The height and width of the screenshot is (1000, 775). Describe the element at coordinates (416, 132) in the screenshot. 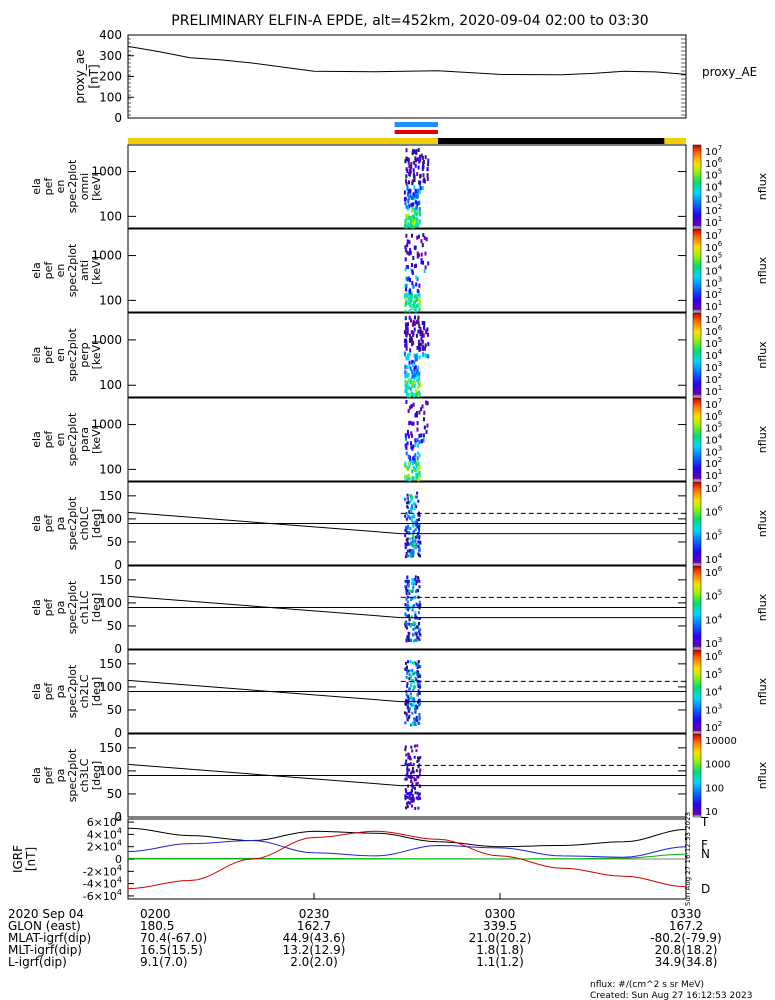

I see `science-zone-red` at that location.